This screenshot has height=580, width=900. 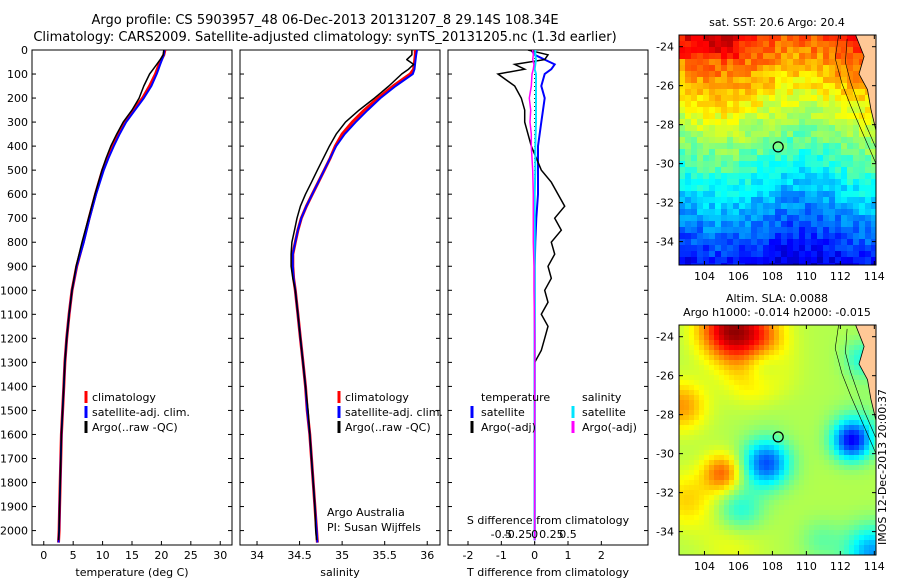 What do you see at coordinates (17, 74) in the screenshot?
I see `depth-tick-label: 100` at bounding box center [17, 74].